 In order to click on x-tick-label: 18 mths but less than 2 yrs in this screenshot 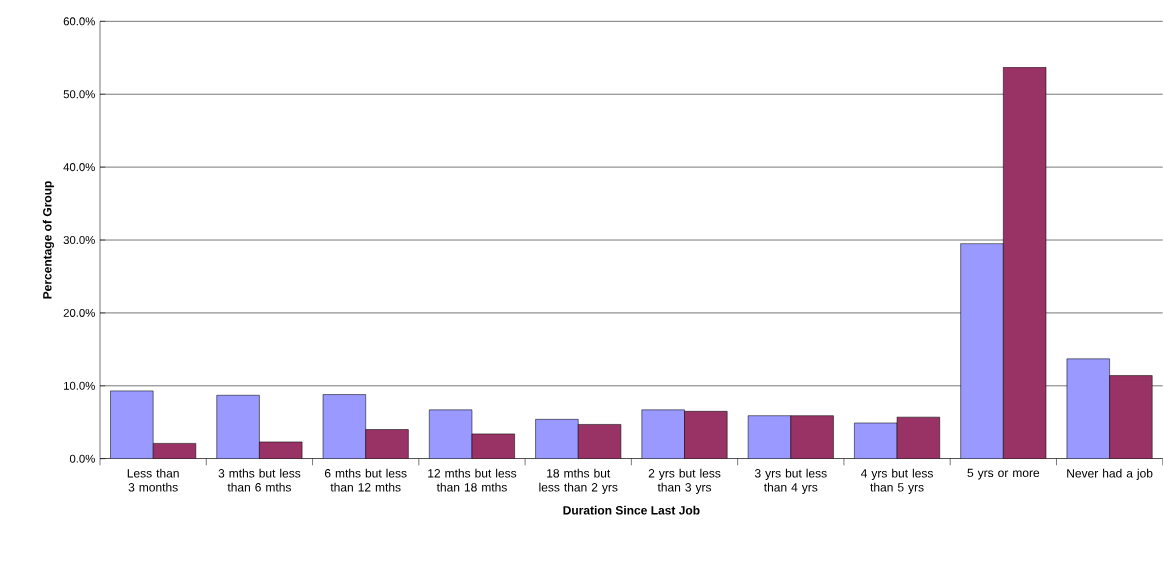, I will do `click(578, 481)`.